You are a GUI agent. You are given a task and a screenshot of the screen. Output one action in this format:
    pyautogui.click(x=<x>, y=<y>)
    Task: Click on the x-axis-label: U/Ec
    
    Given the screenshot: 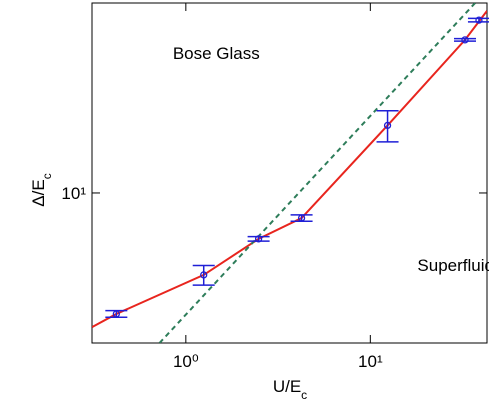 What is the action you would take?
    pyautogui.click(x=290, y=389)
    